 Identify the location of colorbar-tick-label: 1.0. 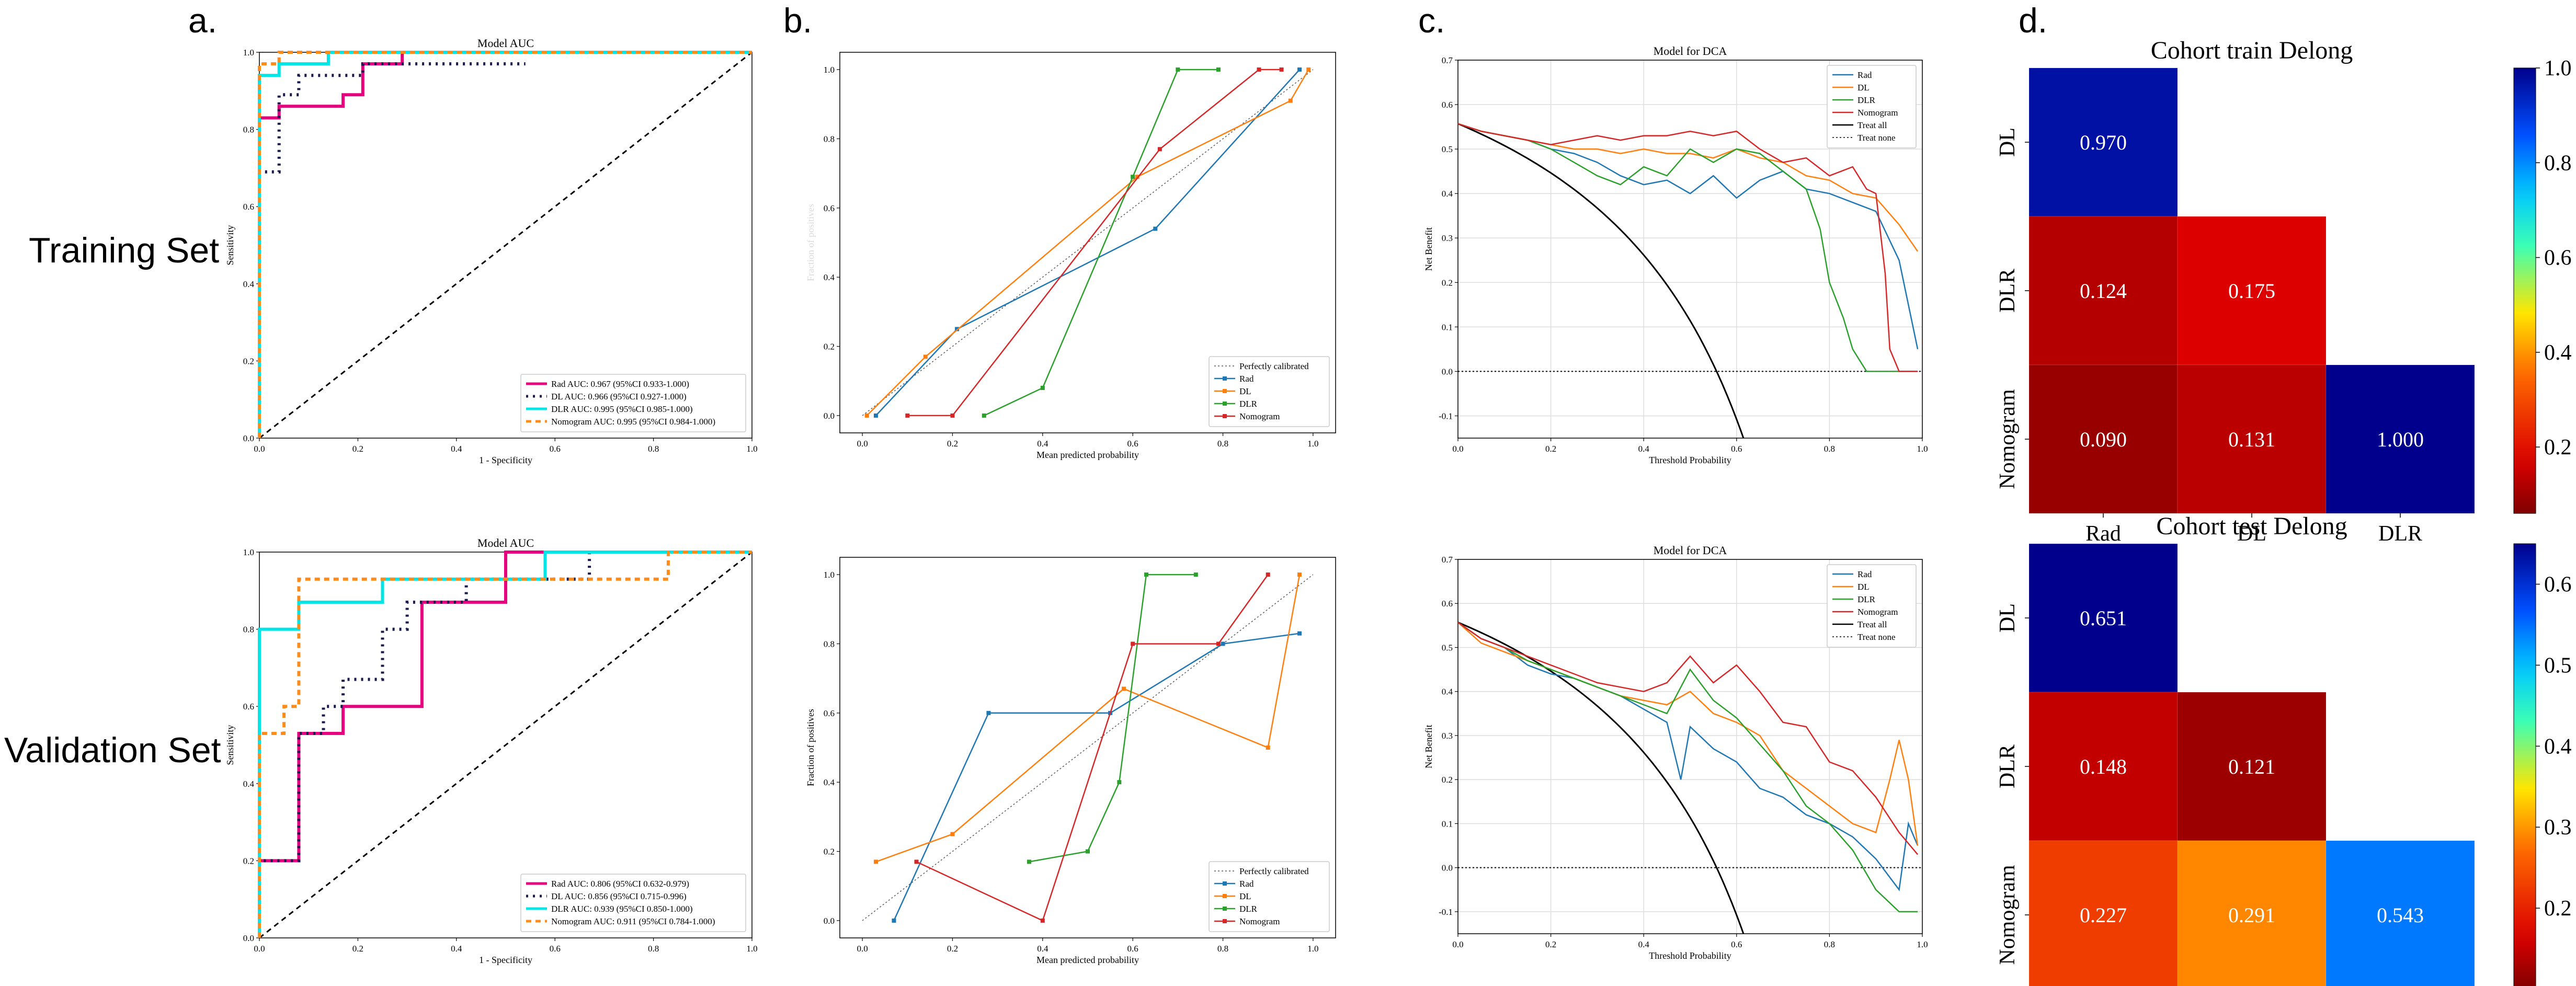
(2558, 68).